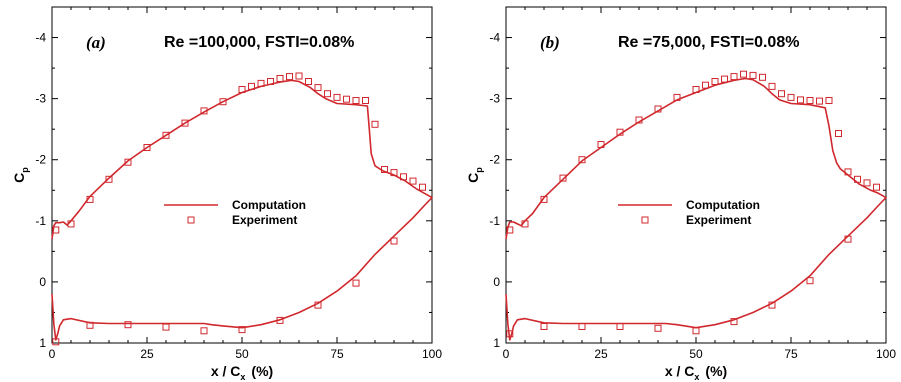  Describe the element at coordinates (494, 160) in the screenshot. I see `y-tick-label: -2` at that location.